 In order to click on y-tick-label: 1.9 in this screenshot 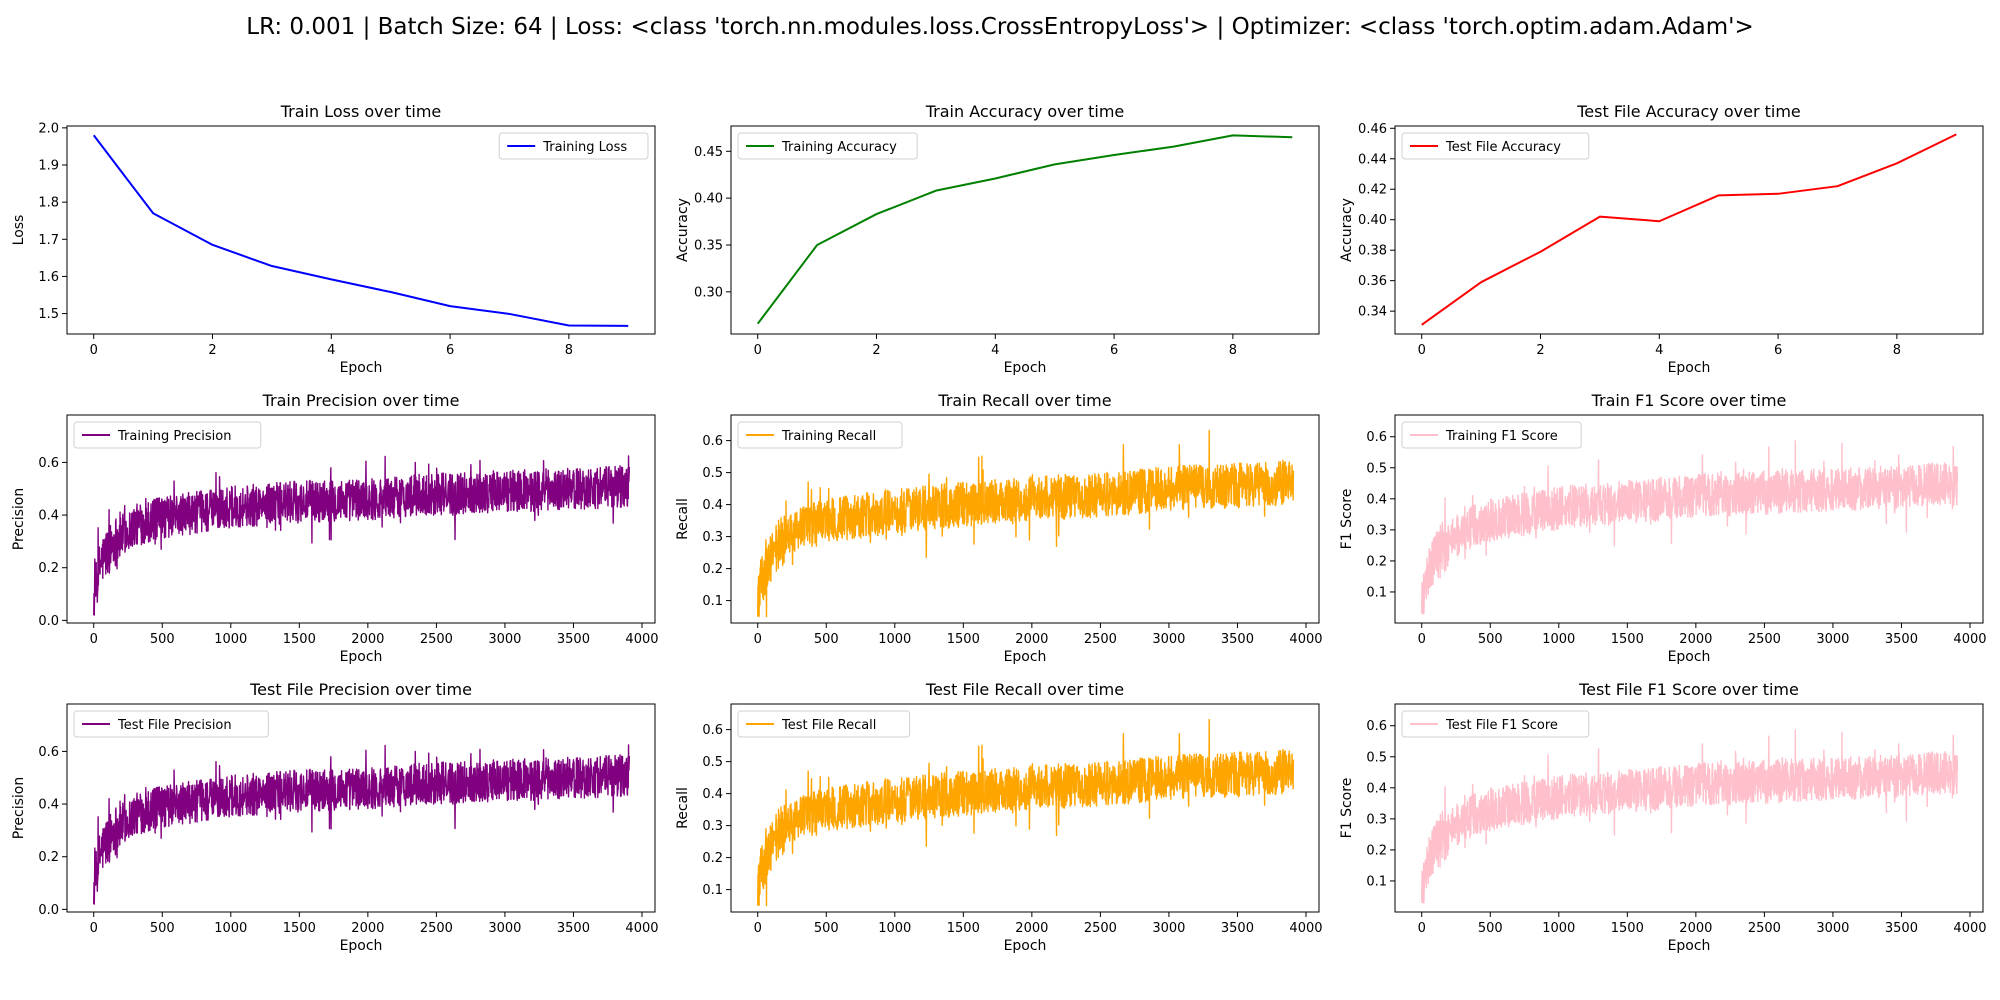, I will do `click(48, 166)`.